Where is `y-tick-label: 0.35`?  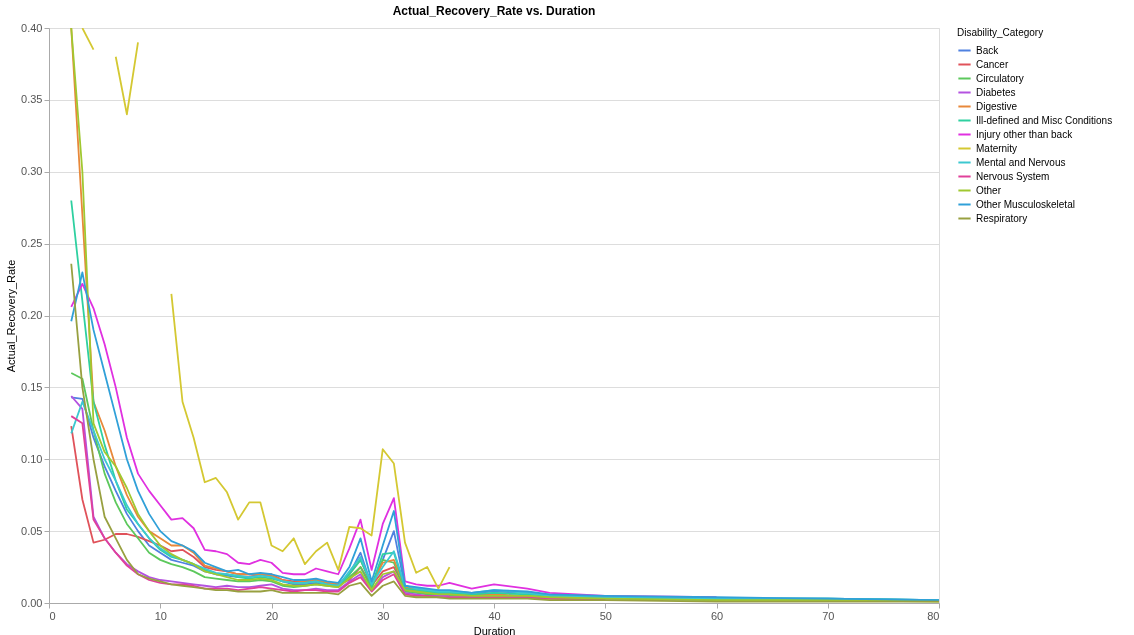 y-tick-label: 0.35 is located at coordinates (32, 99).